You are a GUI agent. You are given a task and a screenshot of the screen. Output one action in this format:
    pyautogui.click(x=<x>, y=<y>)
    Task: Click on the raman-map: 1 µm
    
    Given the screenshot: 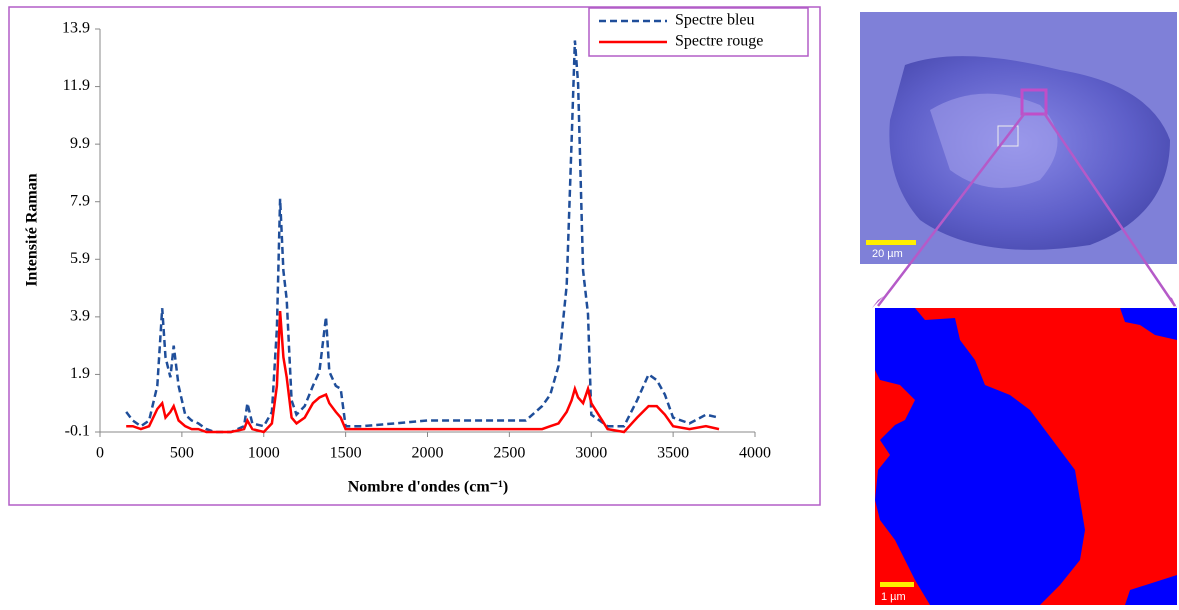 What is the action you would take?
    pyautogui.click(x=1026, y=456)
    